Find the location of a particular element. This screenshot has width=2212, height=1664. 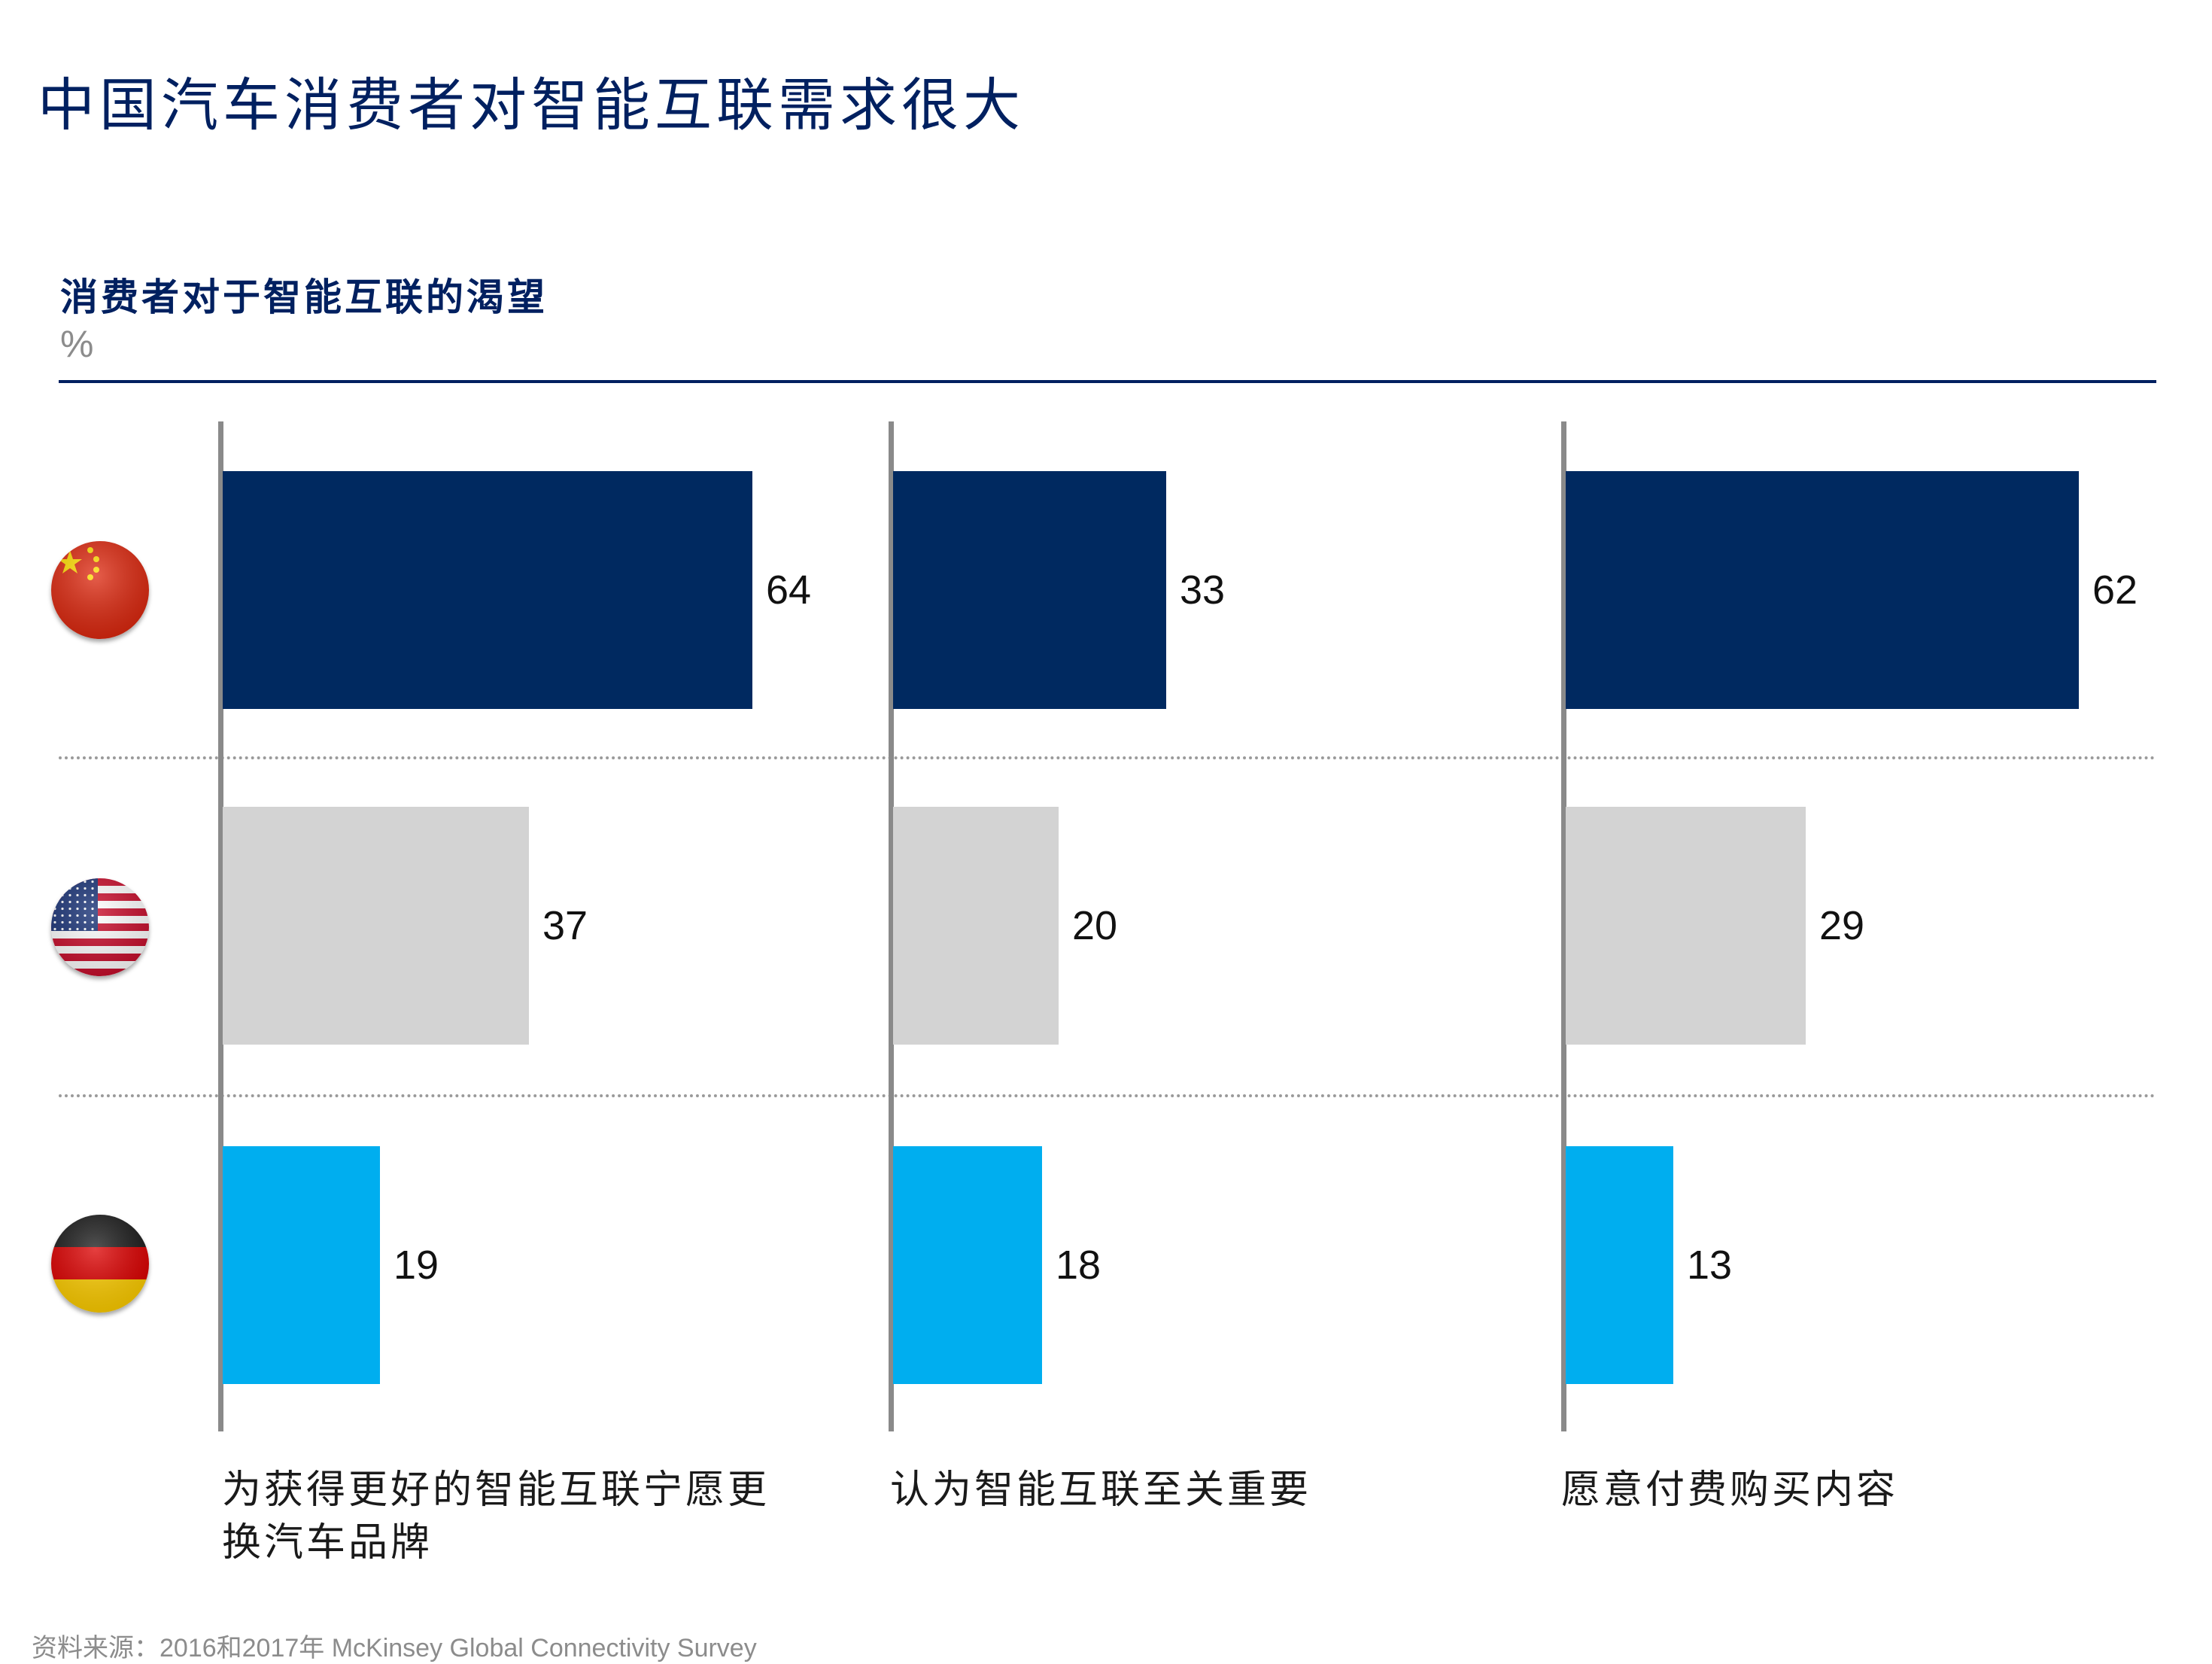

china-flag-icon is located at coordinates (100, 590).